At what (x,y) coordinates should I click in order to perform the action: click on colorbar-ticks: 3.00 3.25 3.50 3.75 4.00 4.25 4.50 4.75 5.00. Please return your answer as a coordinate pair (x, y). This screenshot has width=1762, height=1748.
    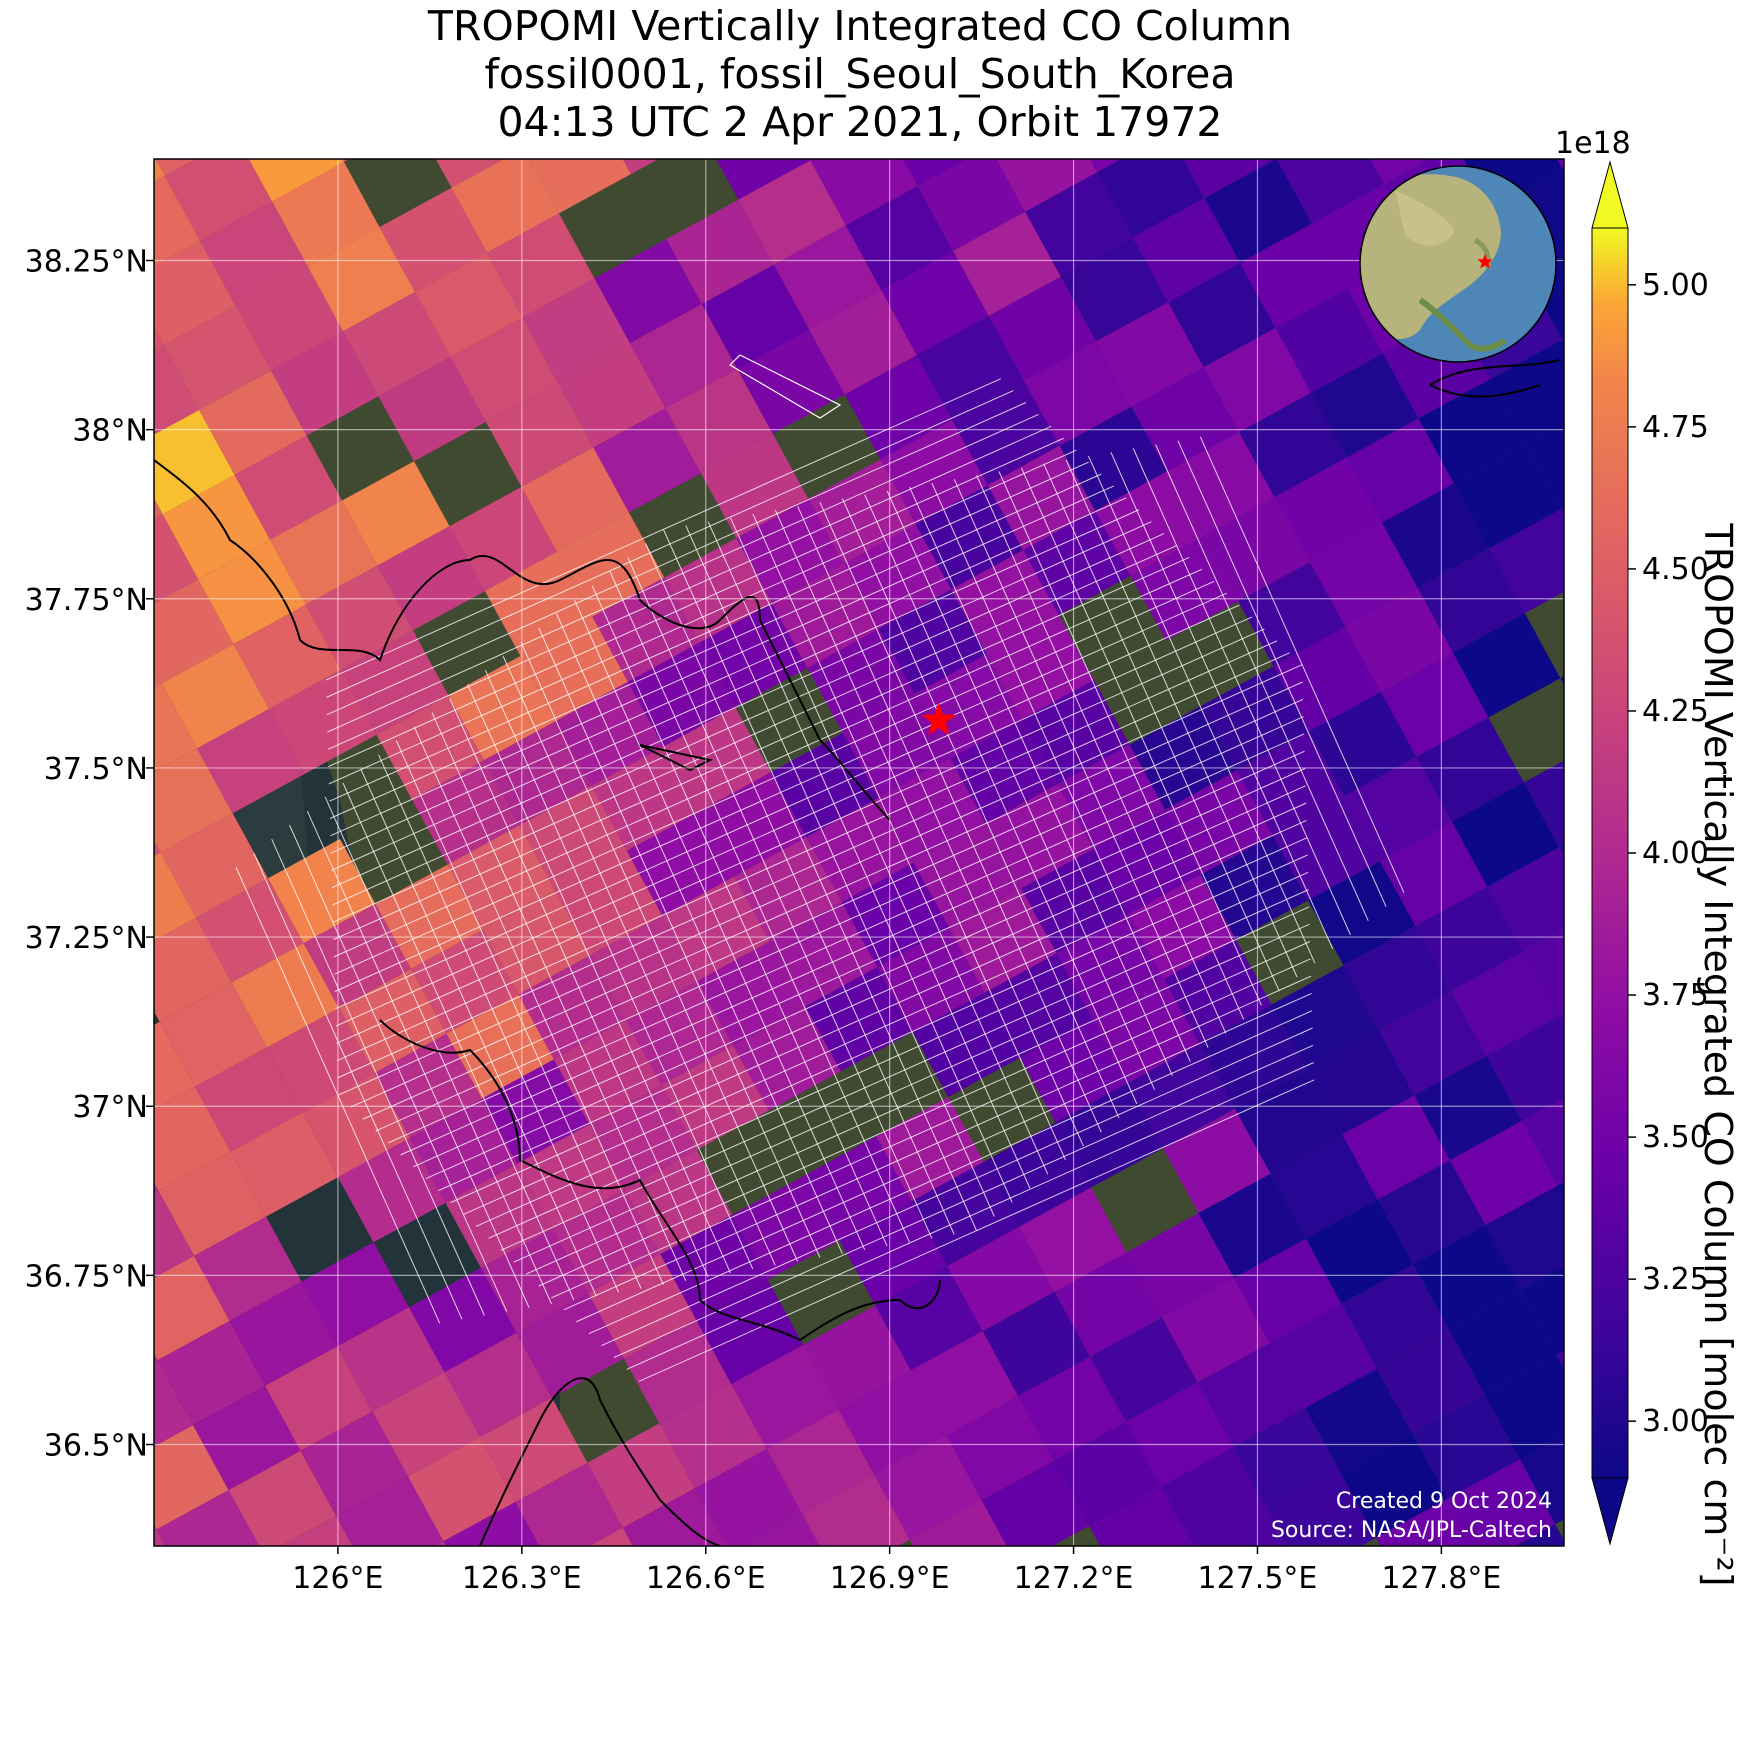
    Looking at the image, I should click on (1668, 853).